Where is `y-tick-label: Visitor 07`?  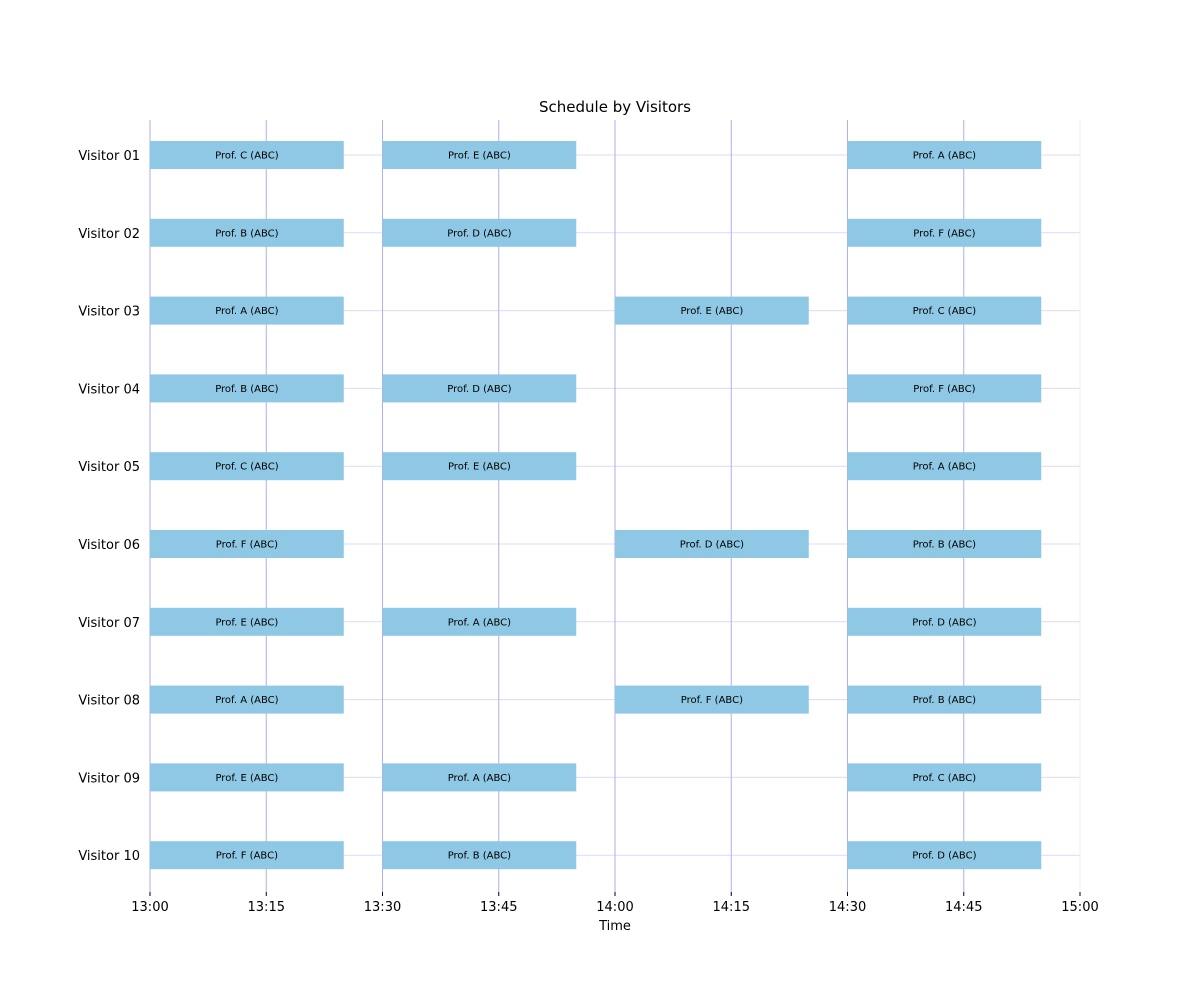 y-tick-label: Visitor 07 is located at coordinates (109, 623).